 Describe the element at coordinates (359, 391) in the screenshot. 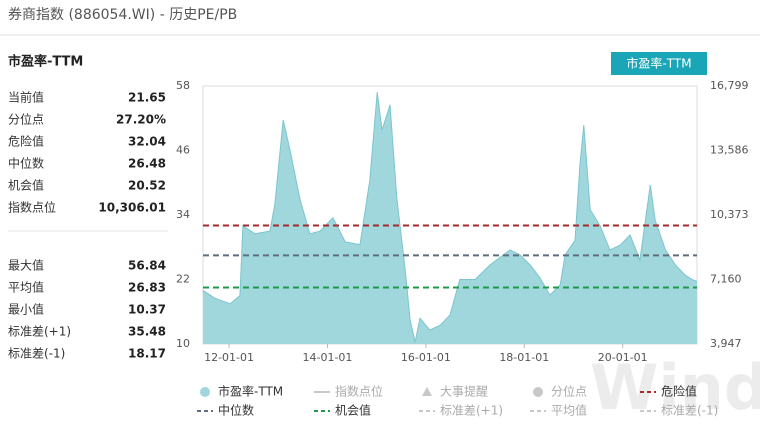

I see `legend-label: 指数点位` at that location.